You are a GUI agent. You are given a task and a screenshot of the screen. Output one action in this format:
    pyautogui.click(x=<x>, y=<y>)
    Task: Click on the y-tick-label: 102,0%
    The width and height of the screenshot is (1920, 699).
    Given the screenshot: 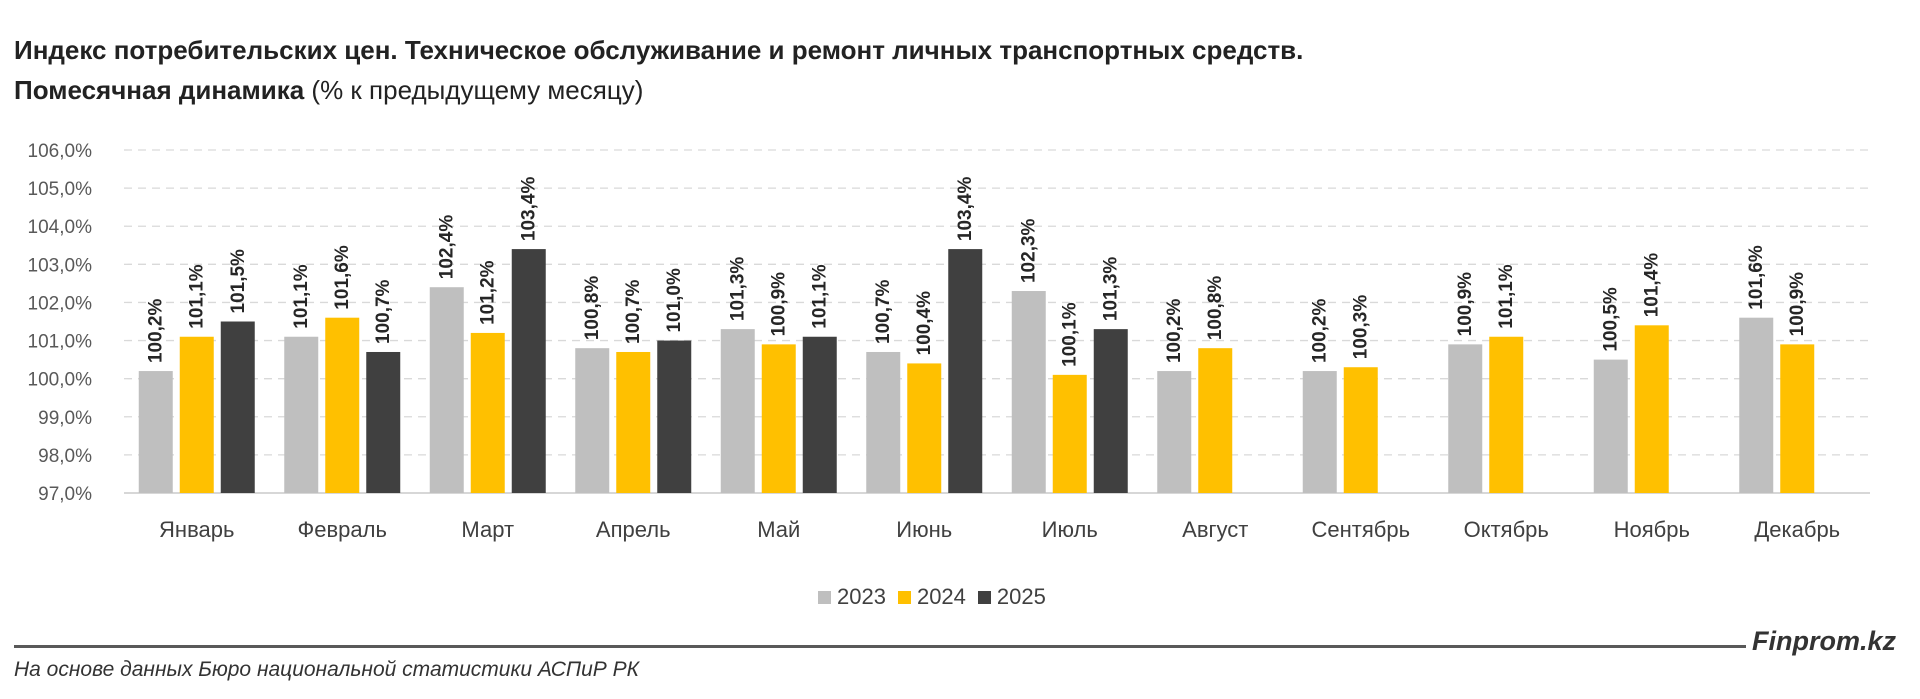 What is the action you would take?
    pyautogui.click(x=60, y=303)
    